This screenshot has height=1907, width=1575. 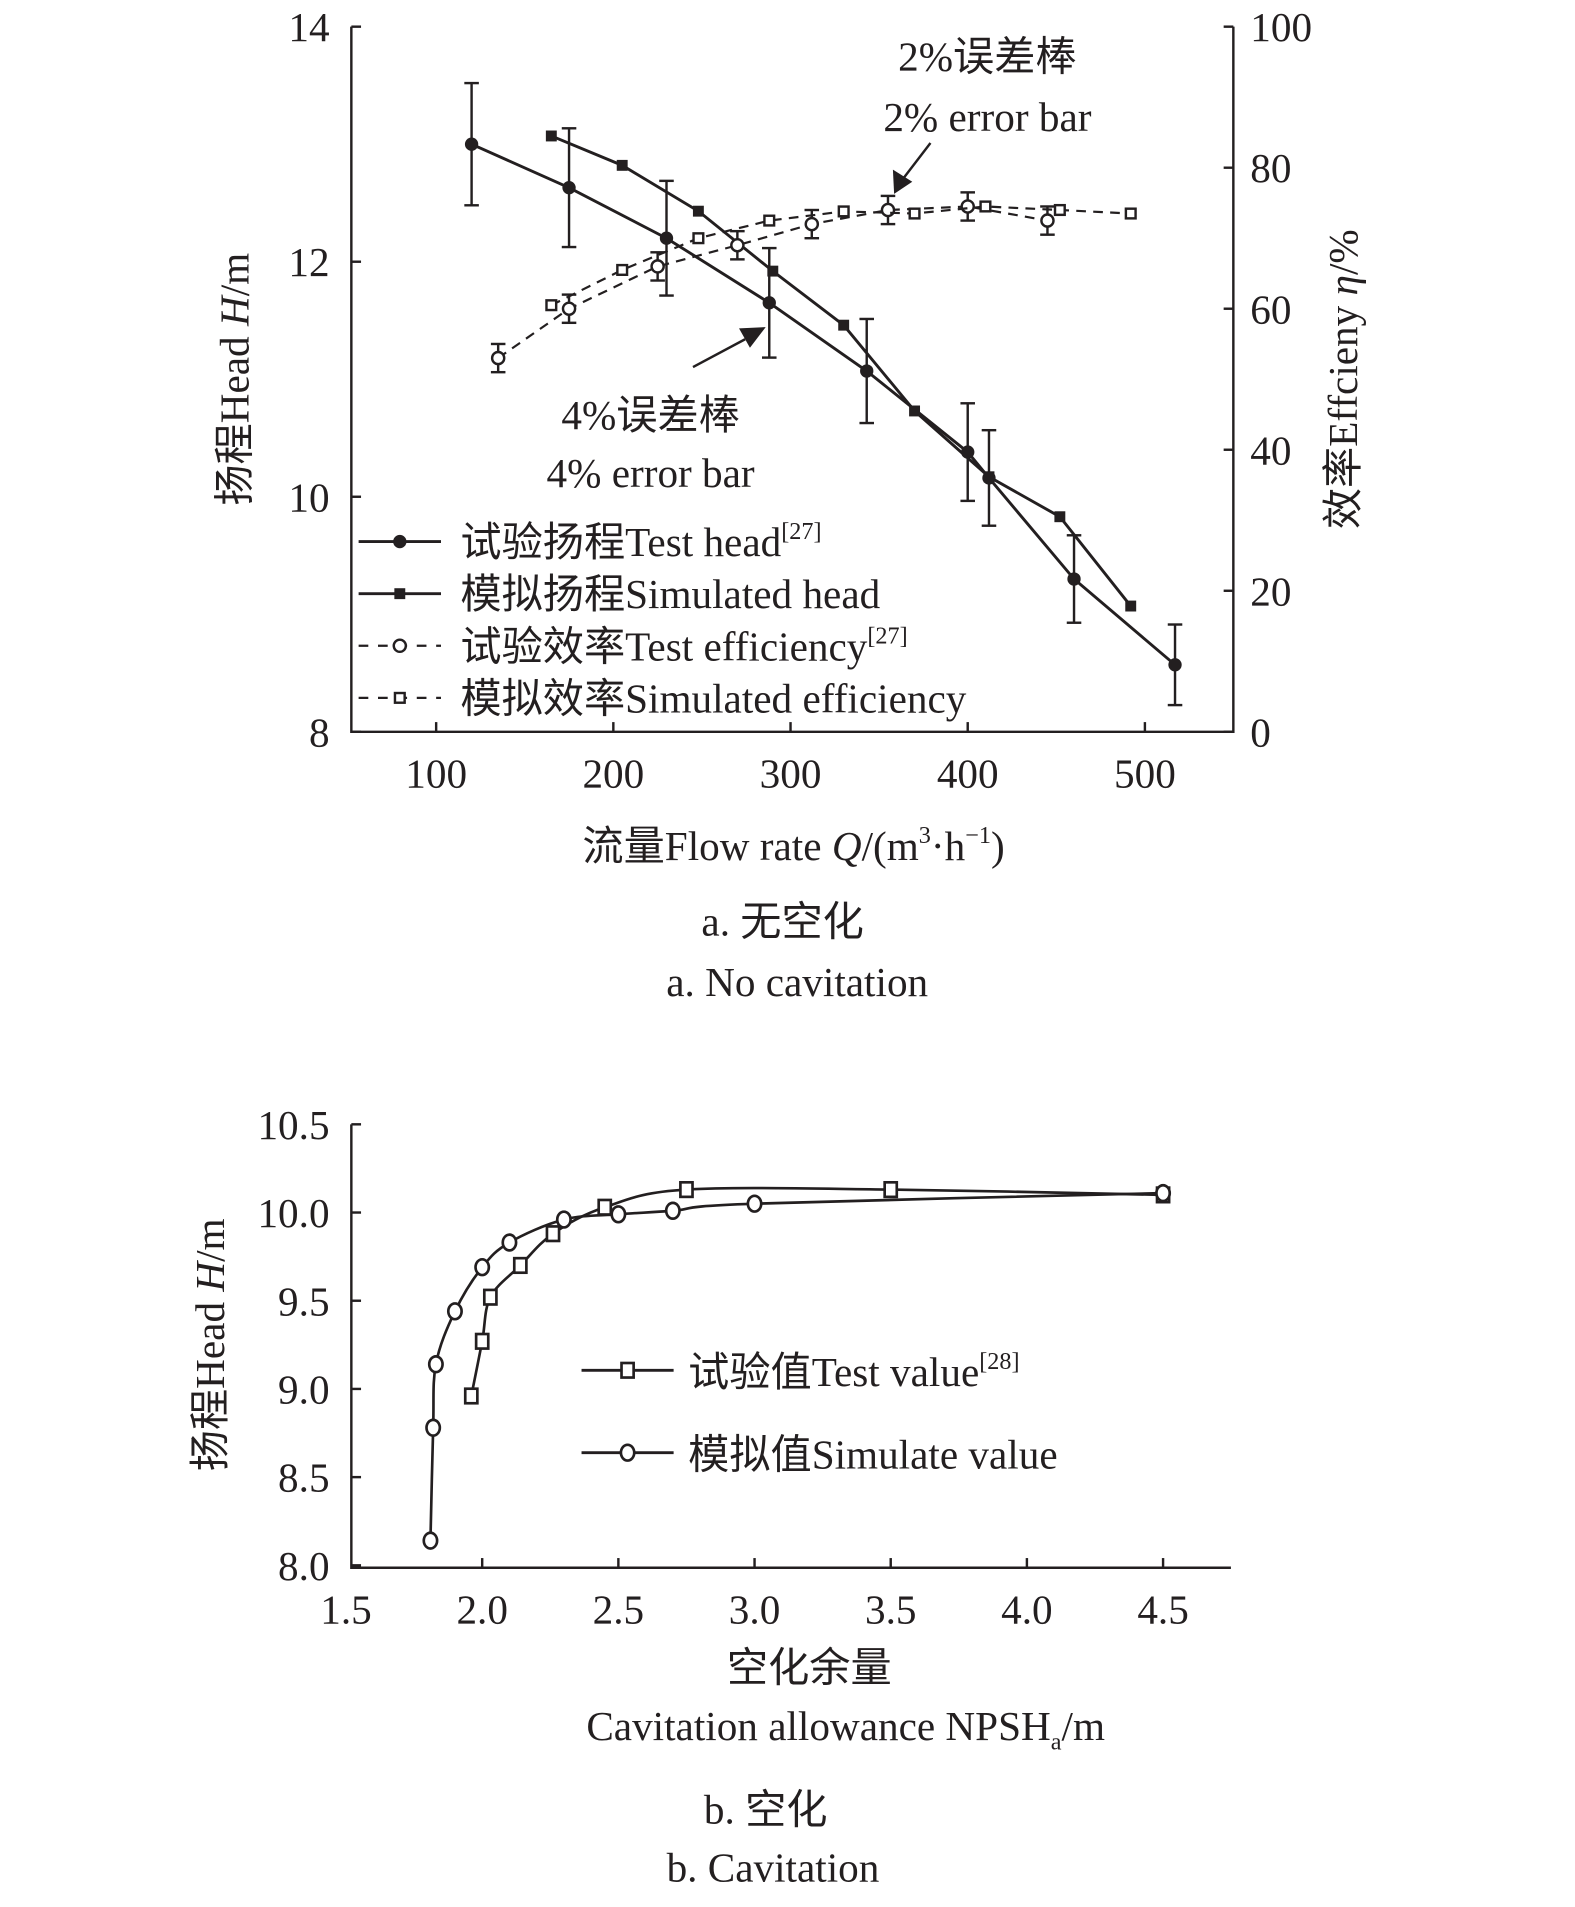 What do you see at coordinates (650, 415) in the screenshot?
I see `annotation-4pct-cn: 4%误差棒` at bounding box center [650, 415].